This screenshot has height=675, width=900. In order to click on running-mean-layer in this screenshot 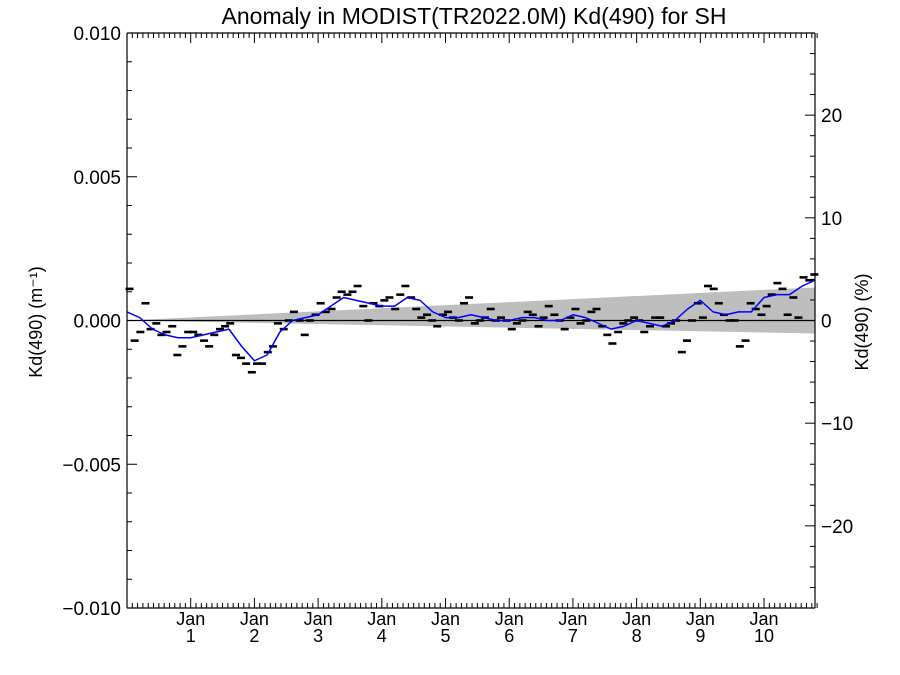, I will do `click(471, 320)`.